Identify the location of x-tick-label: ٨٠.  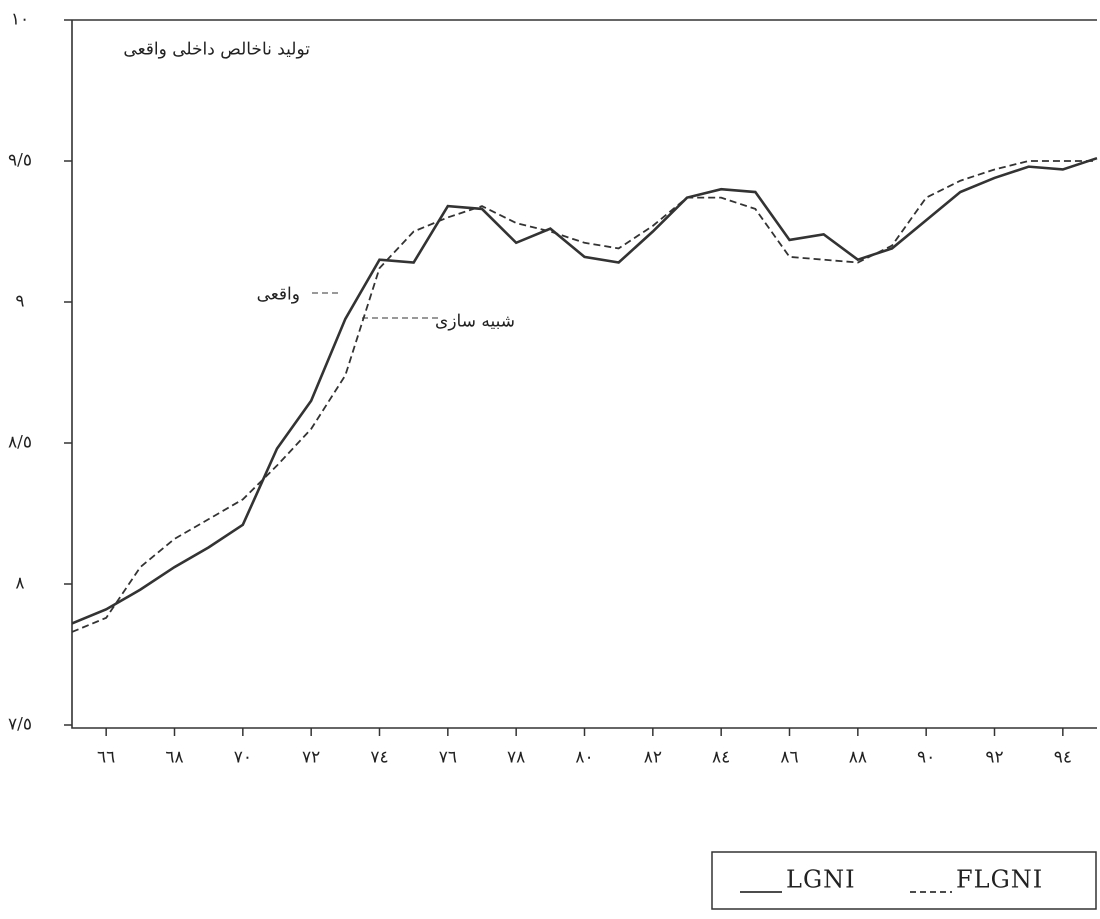
(584, 758).